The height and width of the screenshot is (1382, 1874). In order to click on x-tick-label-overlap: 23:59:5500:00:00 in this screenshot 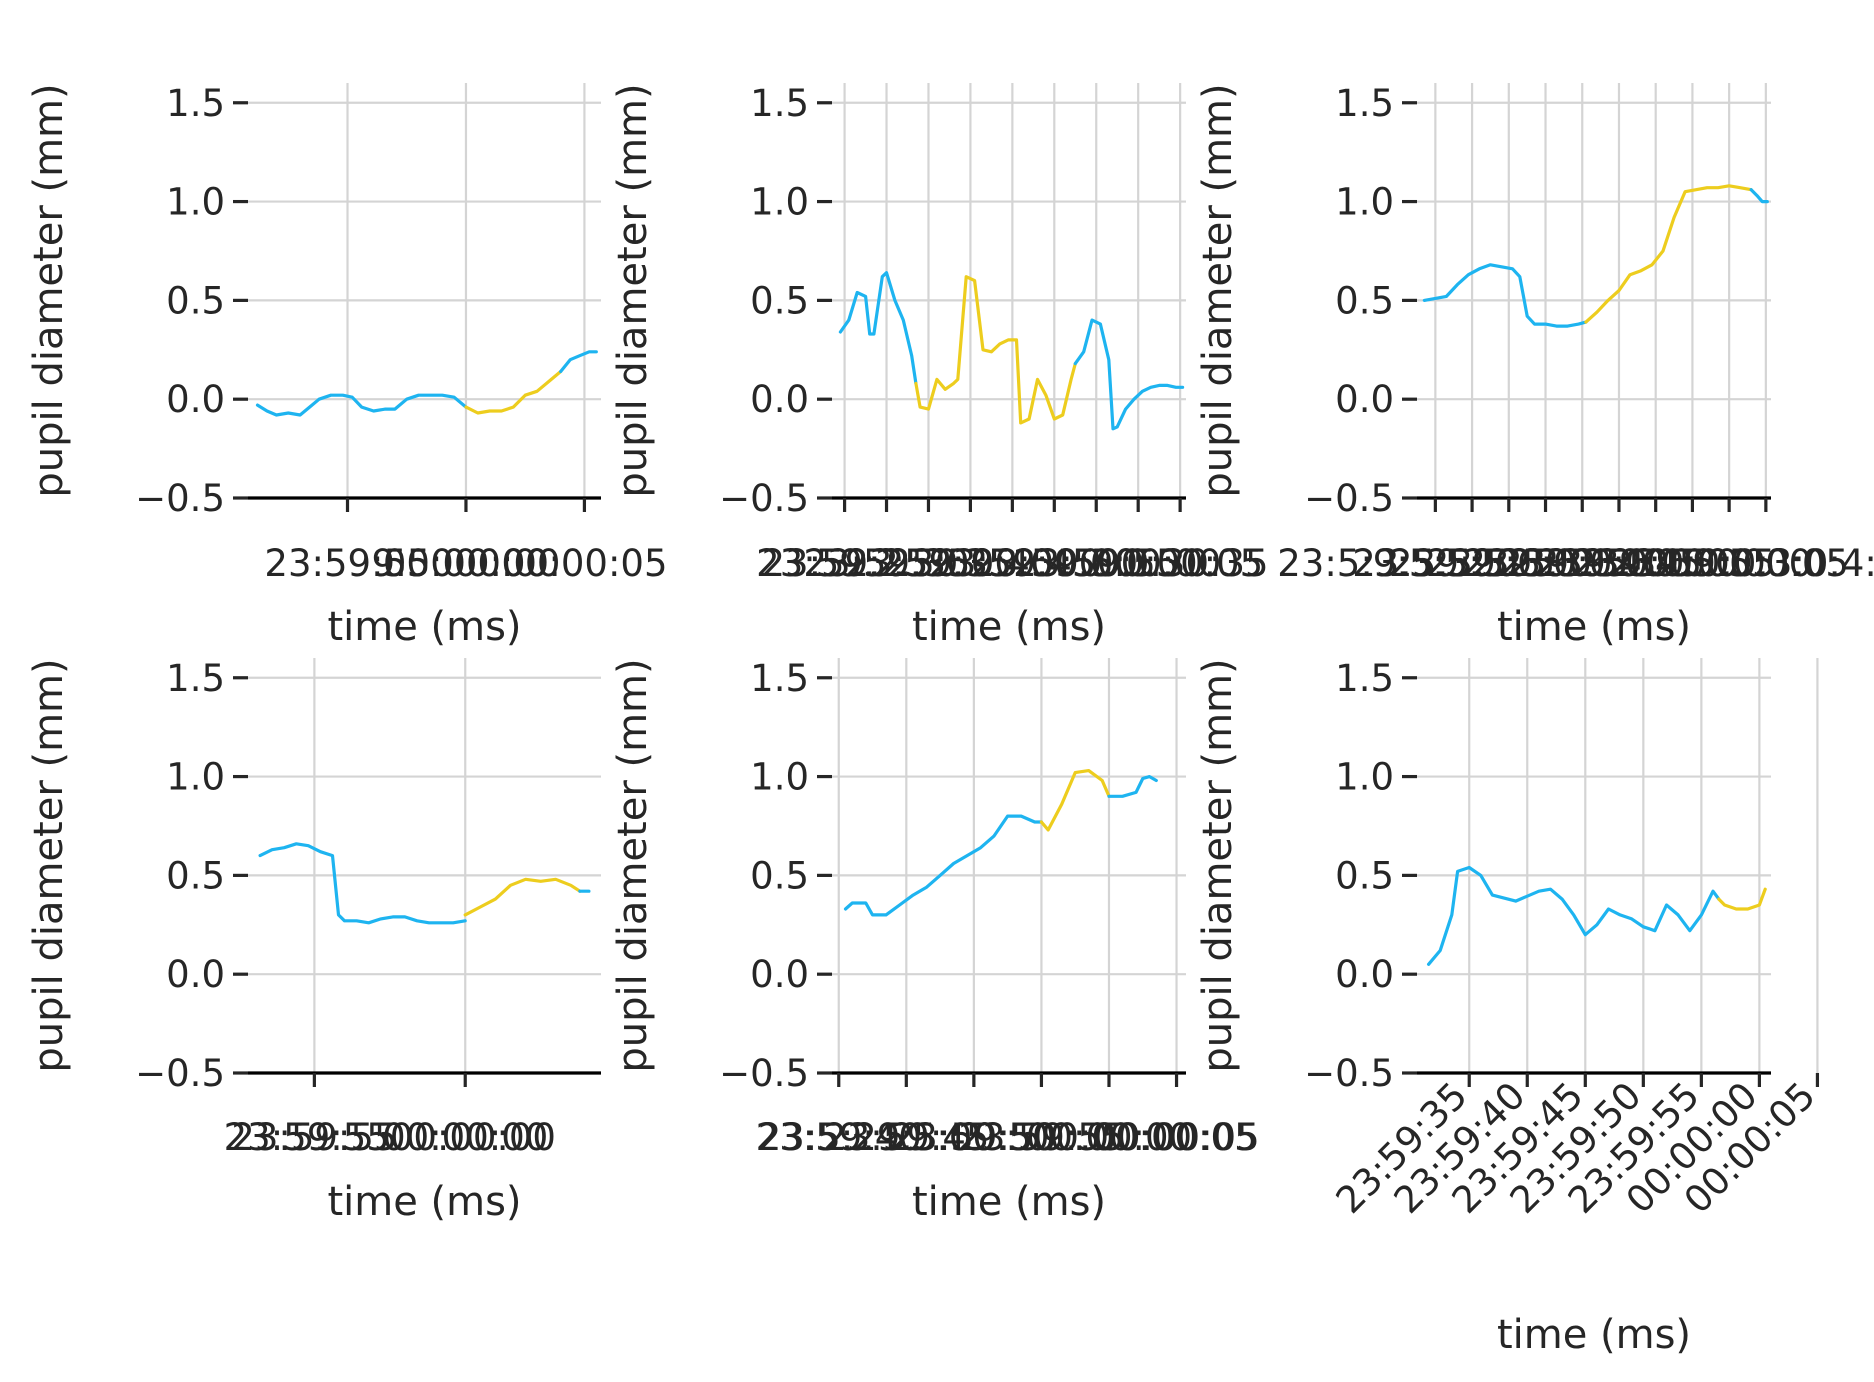, I will do `click(390, 1137)`.